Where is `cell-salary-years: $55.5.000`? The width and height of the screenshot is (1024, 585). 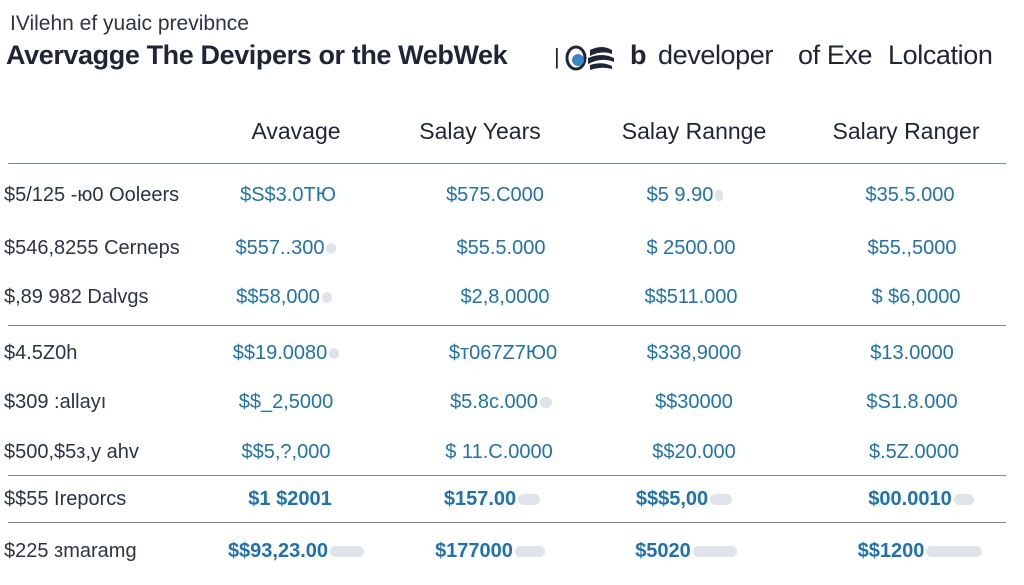 cell-salary-years: $55.5.000 is located at coordinates (501, 248).